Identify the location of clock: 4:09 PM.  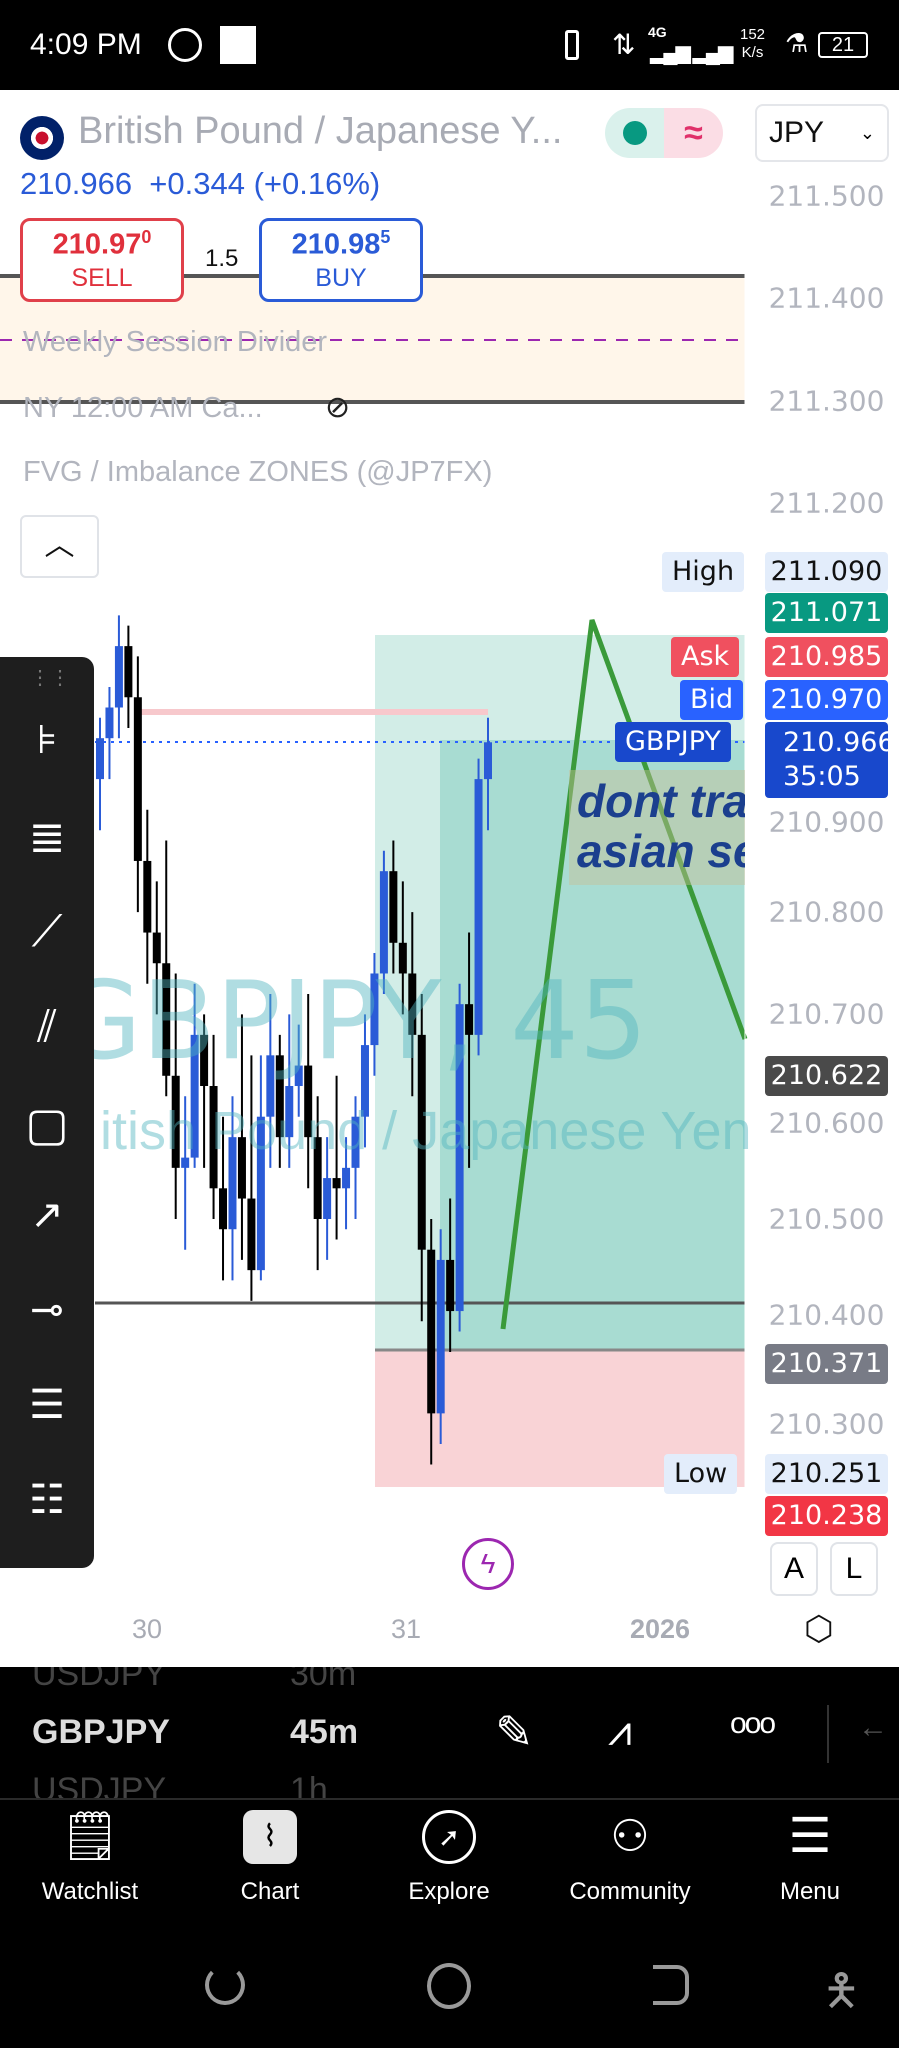
(86, 44).